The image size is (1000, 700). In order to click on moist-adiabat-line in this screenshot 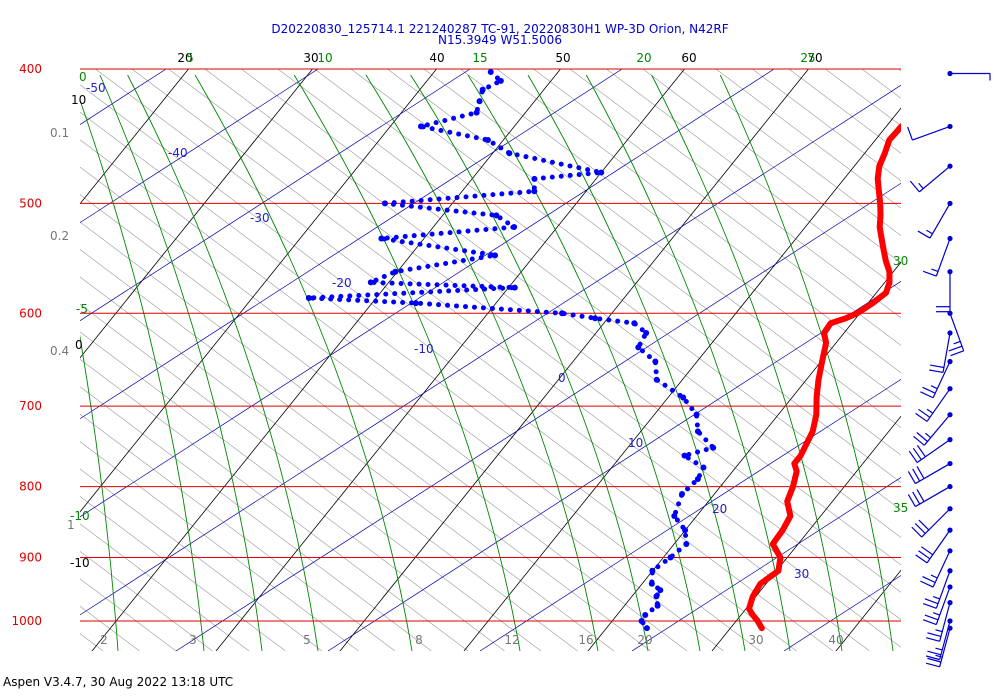, I will do `click(99, 492)`.